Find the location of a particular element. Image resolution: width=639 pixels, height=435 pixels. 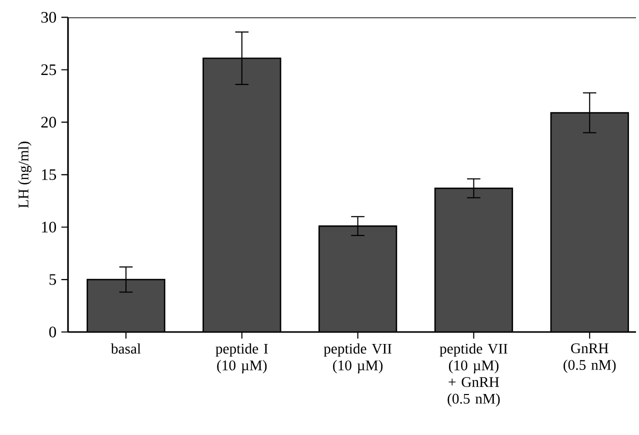

x-tick-label: GnRH (0.5 nM) is located at coordinates (590, 358).